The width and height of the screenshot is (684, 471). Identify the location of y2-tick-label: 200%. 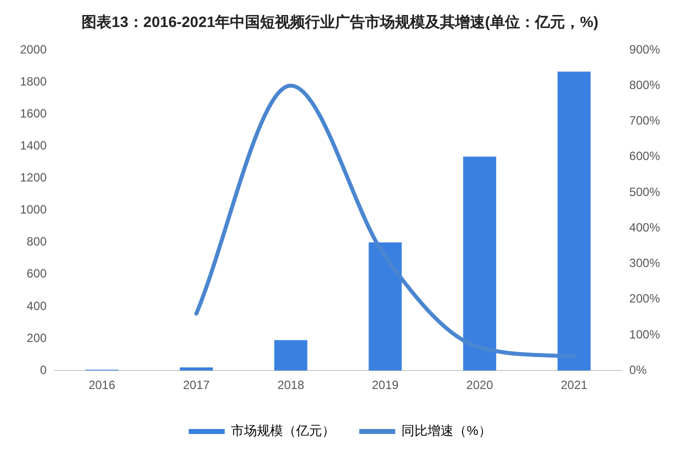
(644, 299).